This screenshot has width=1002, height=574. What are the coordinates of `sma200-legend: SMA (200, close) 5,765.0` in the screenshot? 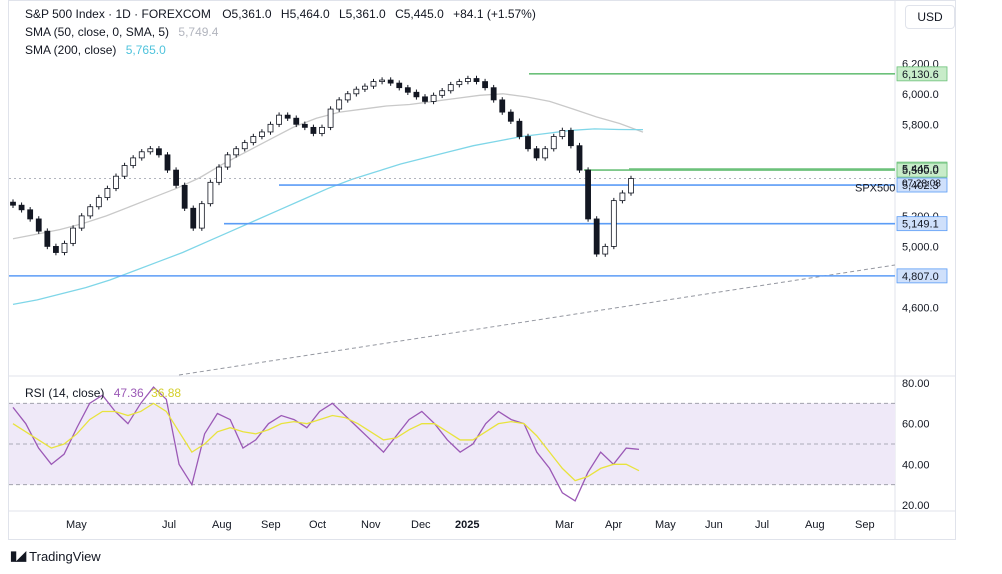 It's located at (95, 50).